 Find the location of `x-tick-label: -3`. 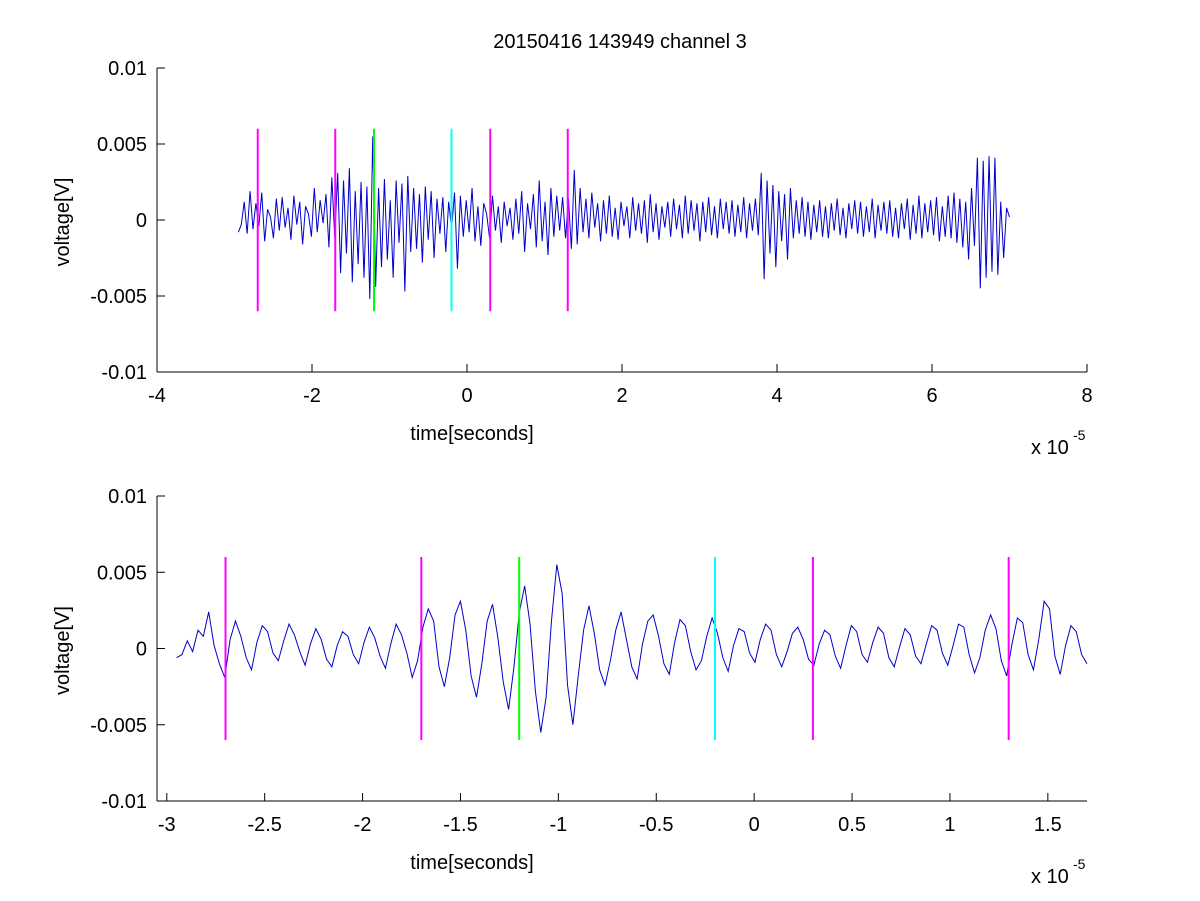

x-tick-label: -3 is located at coordinates (167, 825).